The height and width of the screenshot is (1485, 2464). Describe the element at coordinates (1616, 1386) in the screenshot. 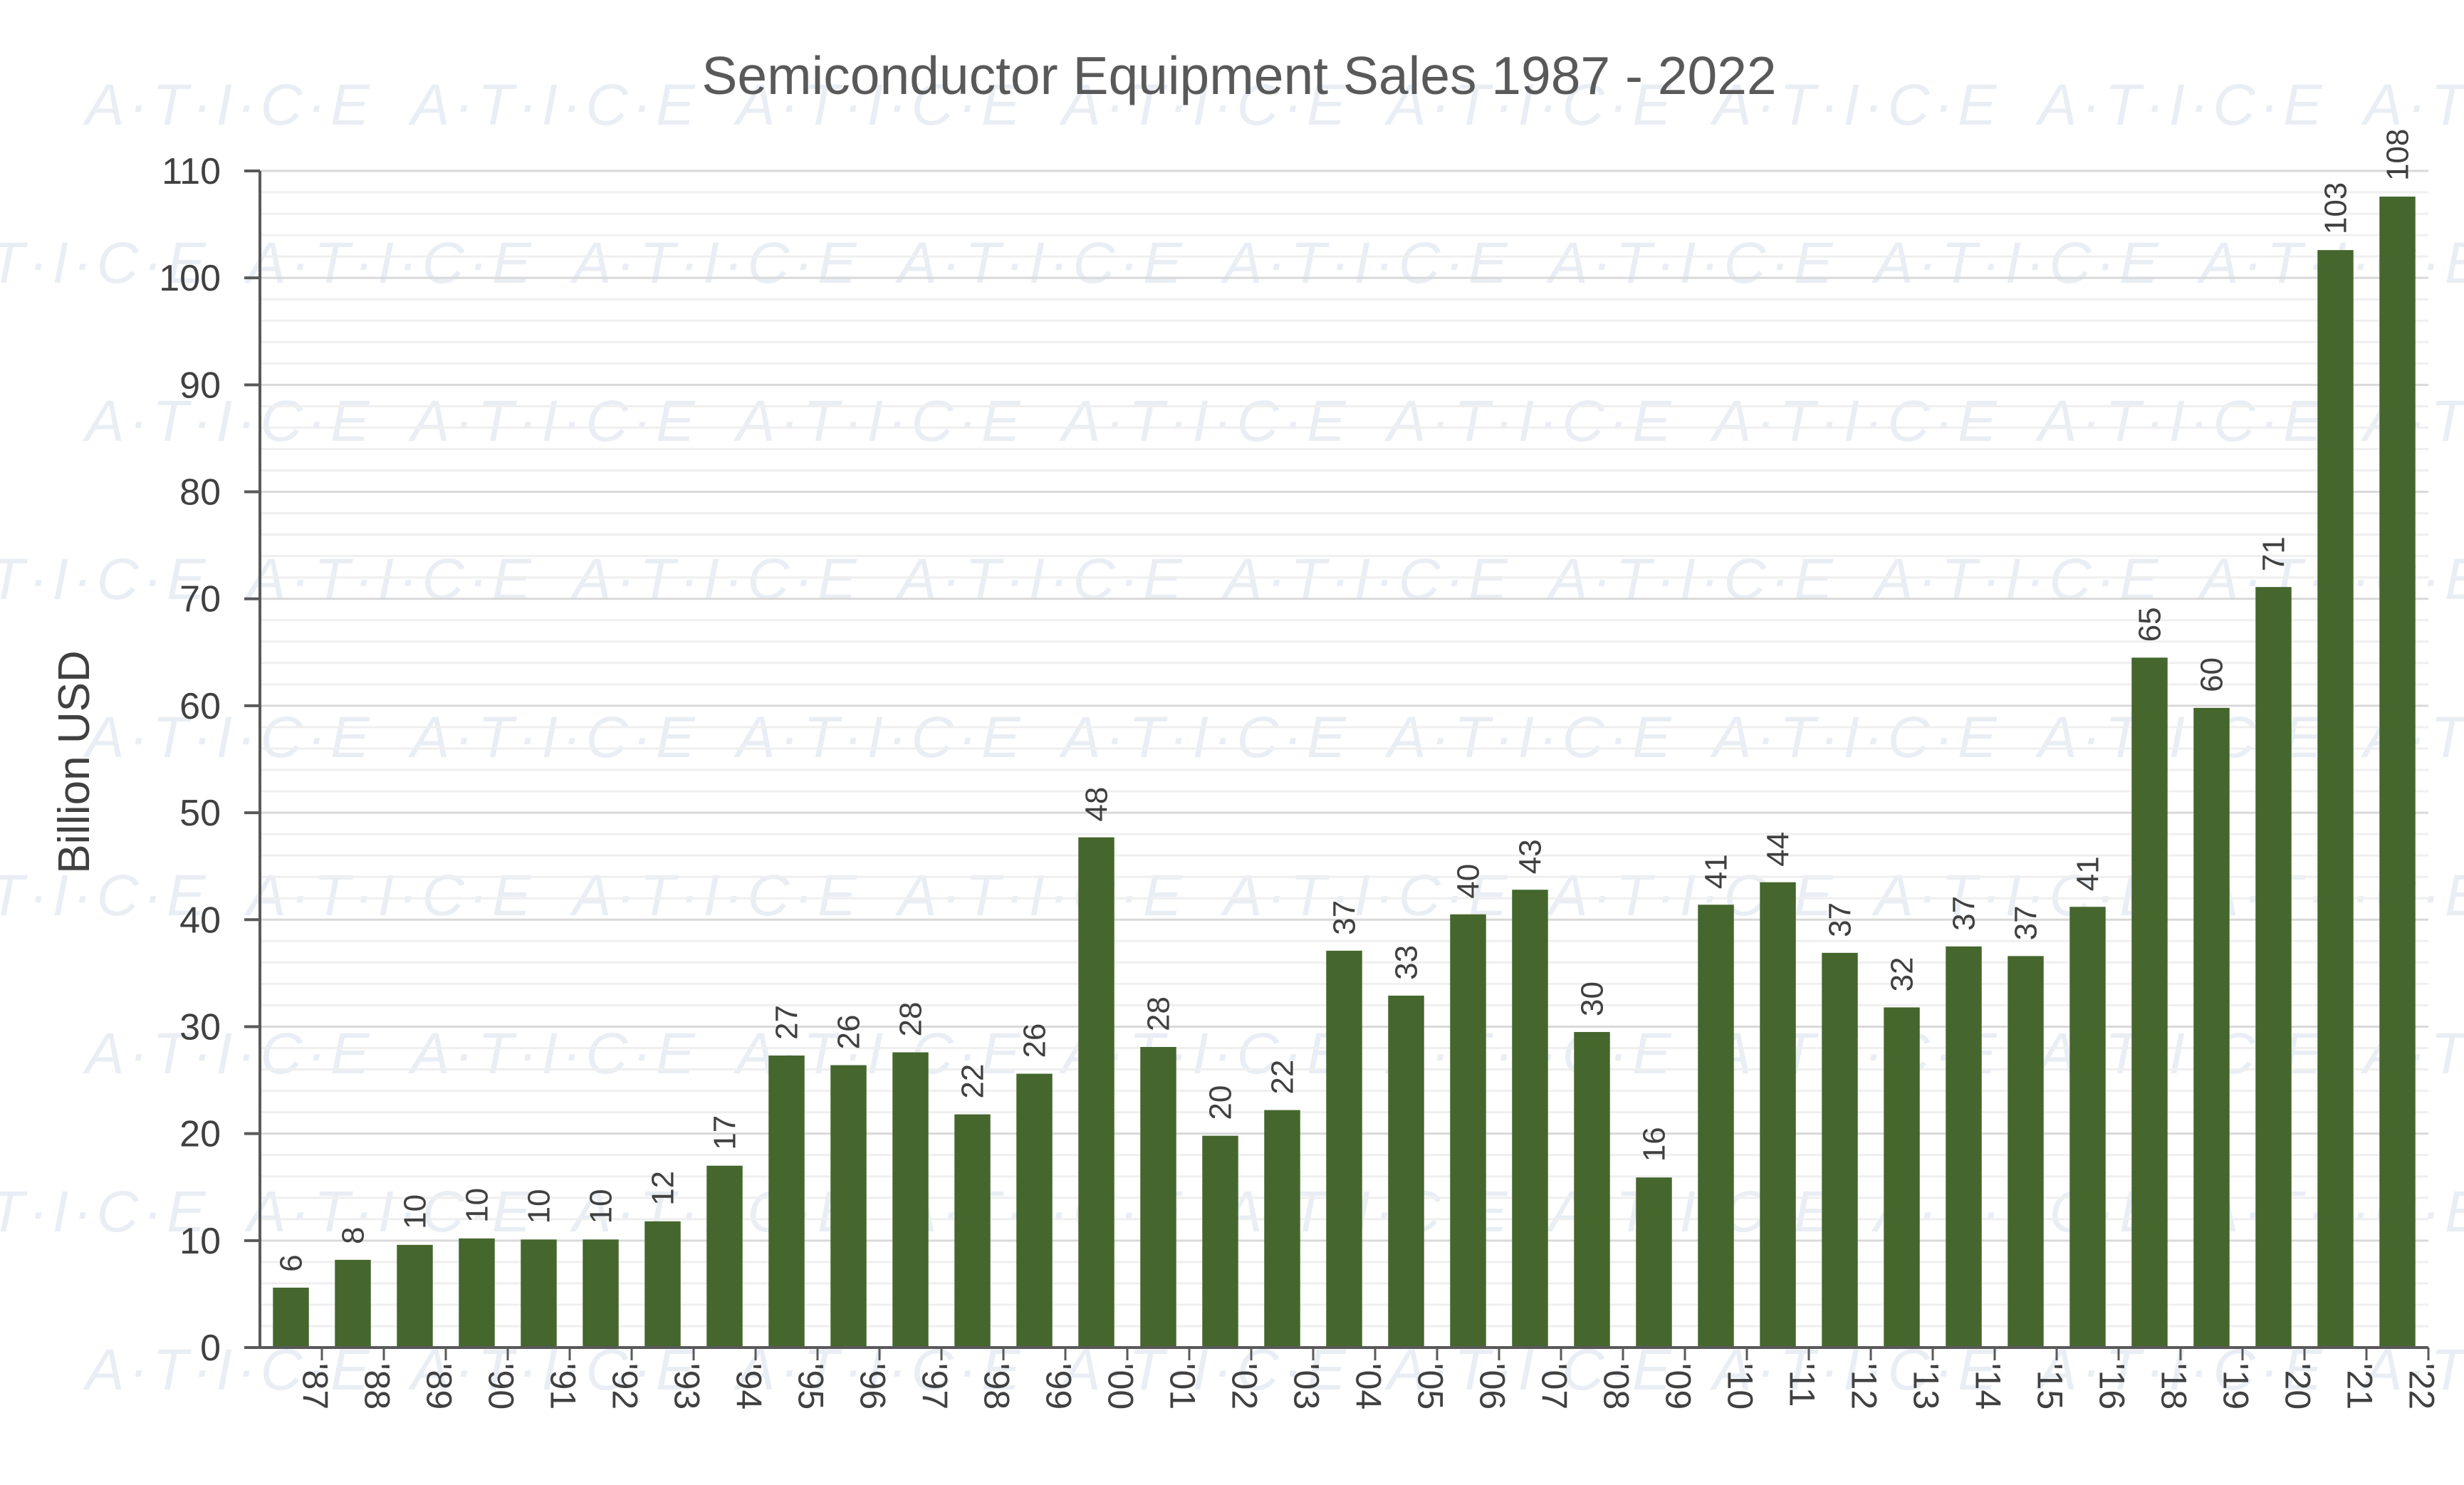

I see `x-tick-label: '08` at that location.